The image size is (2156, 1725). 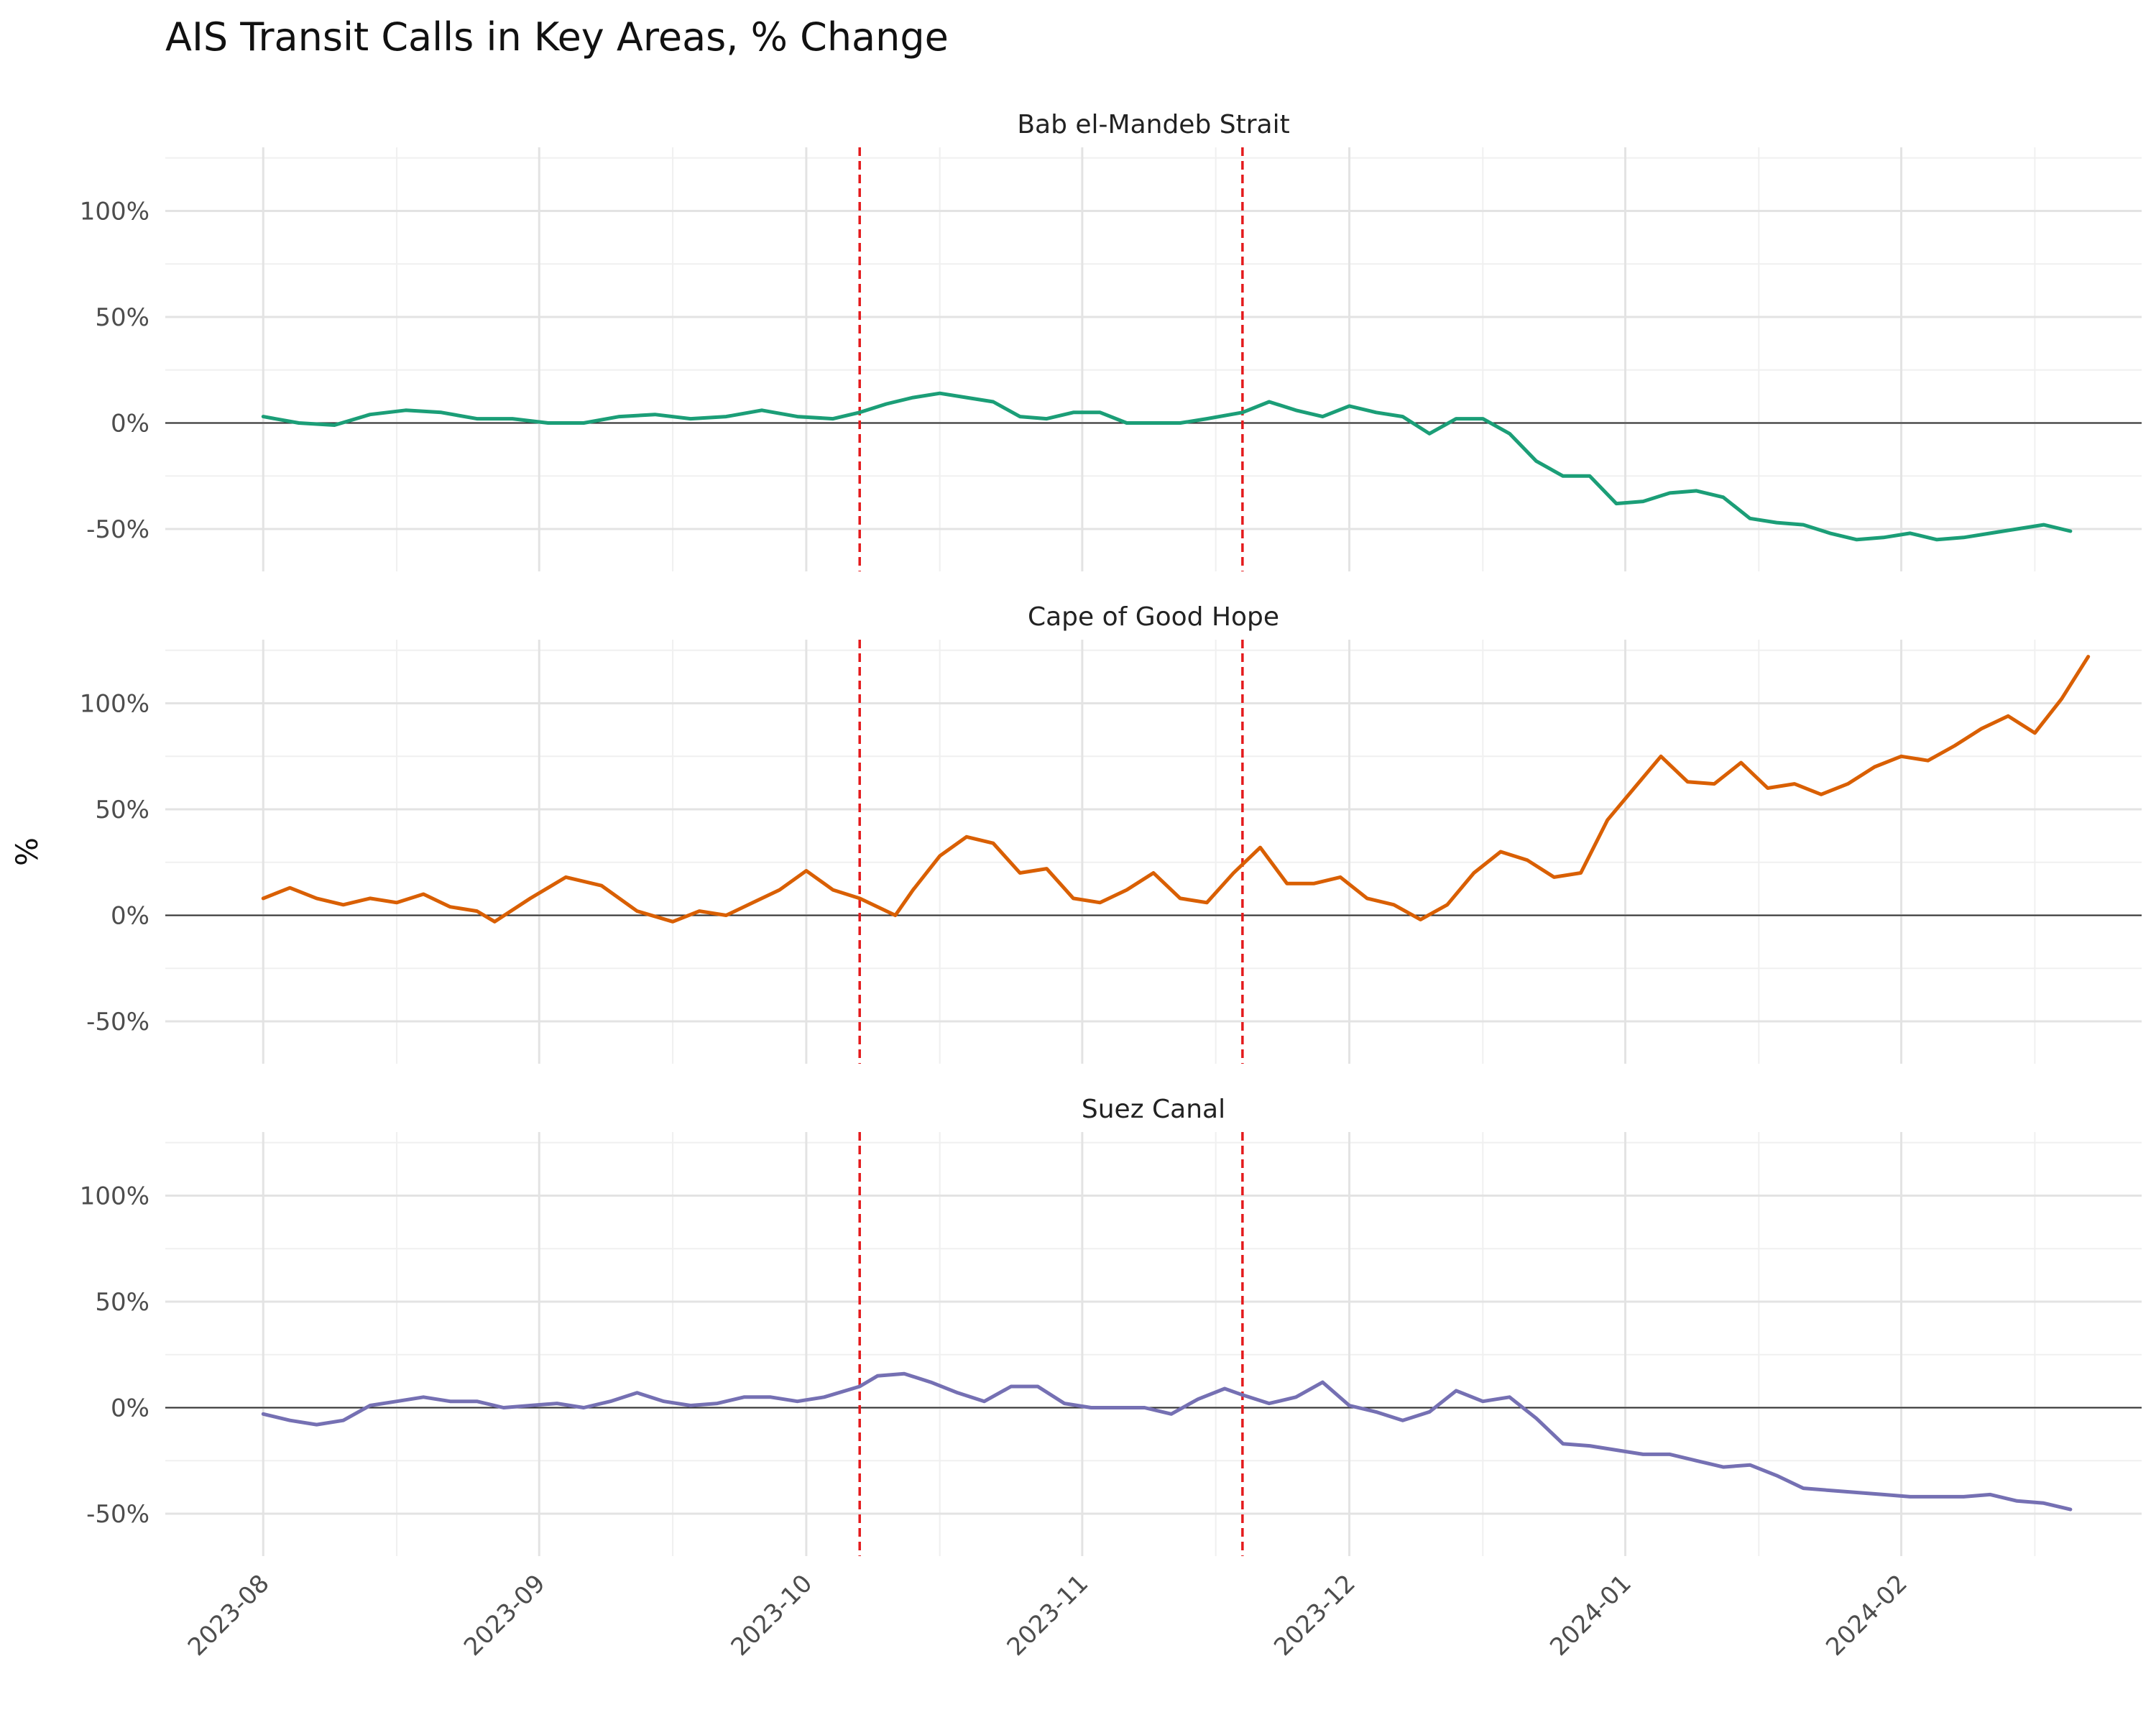 What do you see at coordinates (229, 1615) in the screenshot?
I see `x-tick-label: 2023-08` at bounding box center [229, 1615].